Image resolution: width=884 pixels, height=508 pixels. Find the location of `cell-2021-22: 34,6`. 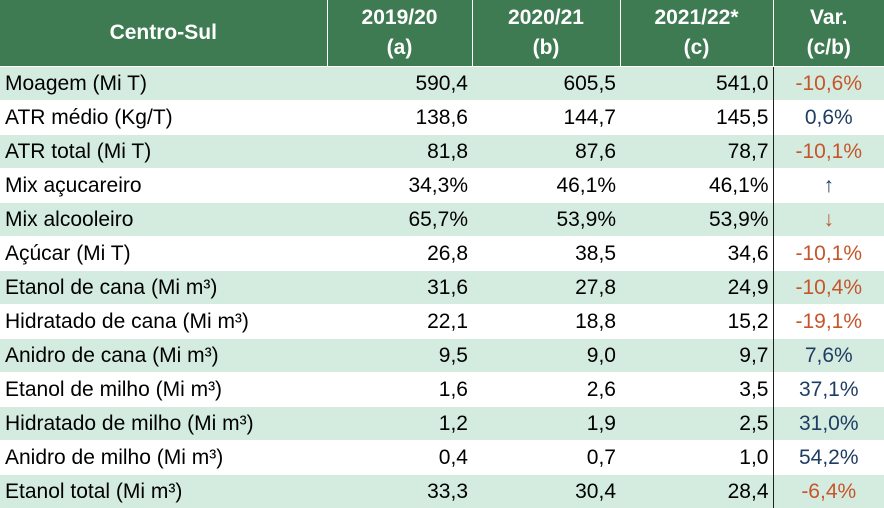

cell-2021-22: 34,6 is located at coordinates (696, 254).